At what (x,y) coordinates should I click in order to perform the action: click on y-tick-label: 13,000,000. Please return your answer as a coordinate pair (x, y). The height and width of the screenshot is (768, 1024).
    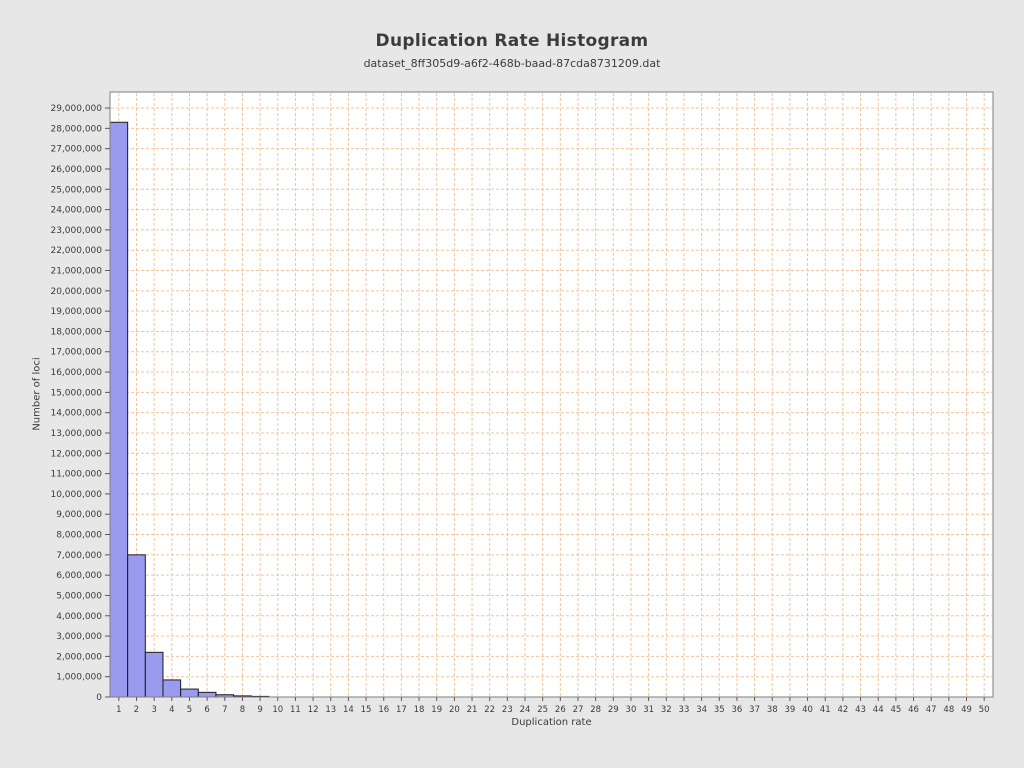
    Looking at the image, I should click on (76, 434).